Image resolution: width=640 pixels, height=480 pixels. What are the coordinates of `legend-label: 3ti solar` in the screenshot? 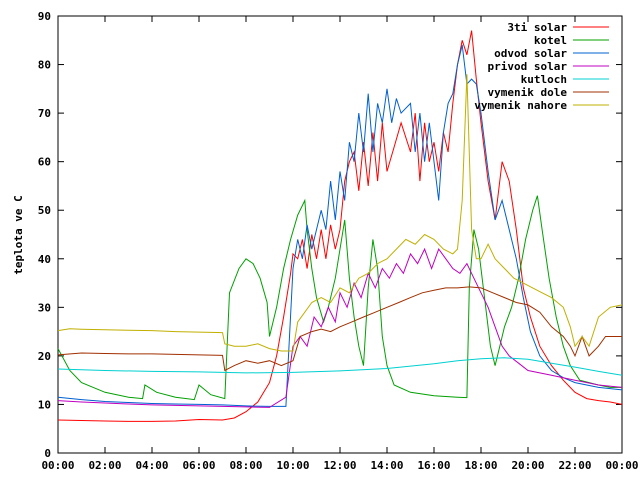 It's located at (537, 27).